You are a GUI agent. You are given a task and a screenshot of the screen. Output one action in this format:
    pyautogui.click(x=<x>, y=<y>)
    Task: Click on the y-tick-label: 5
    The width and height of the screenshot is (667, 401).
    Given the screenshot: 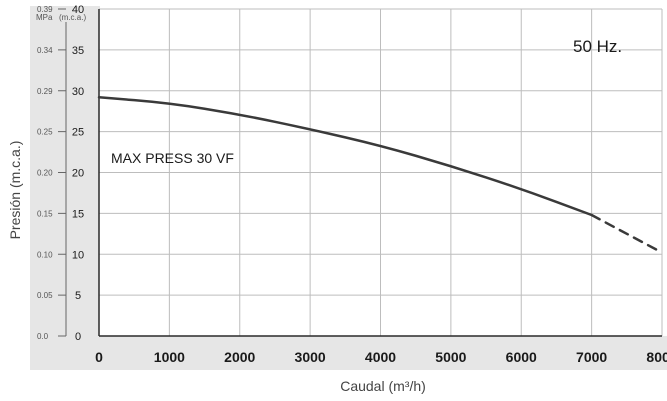 What is the action you would take?
    pyautogui.click(x=78, y=296)
    